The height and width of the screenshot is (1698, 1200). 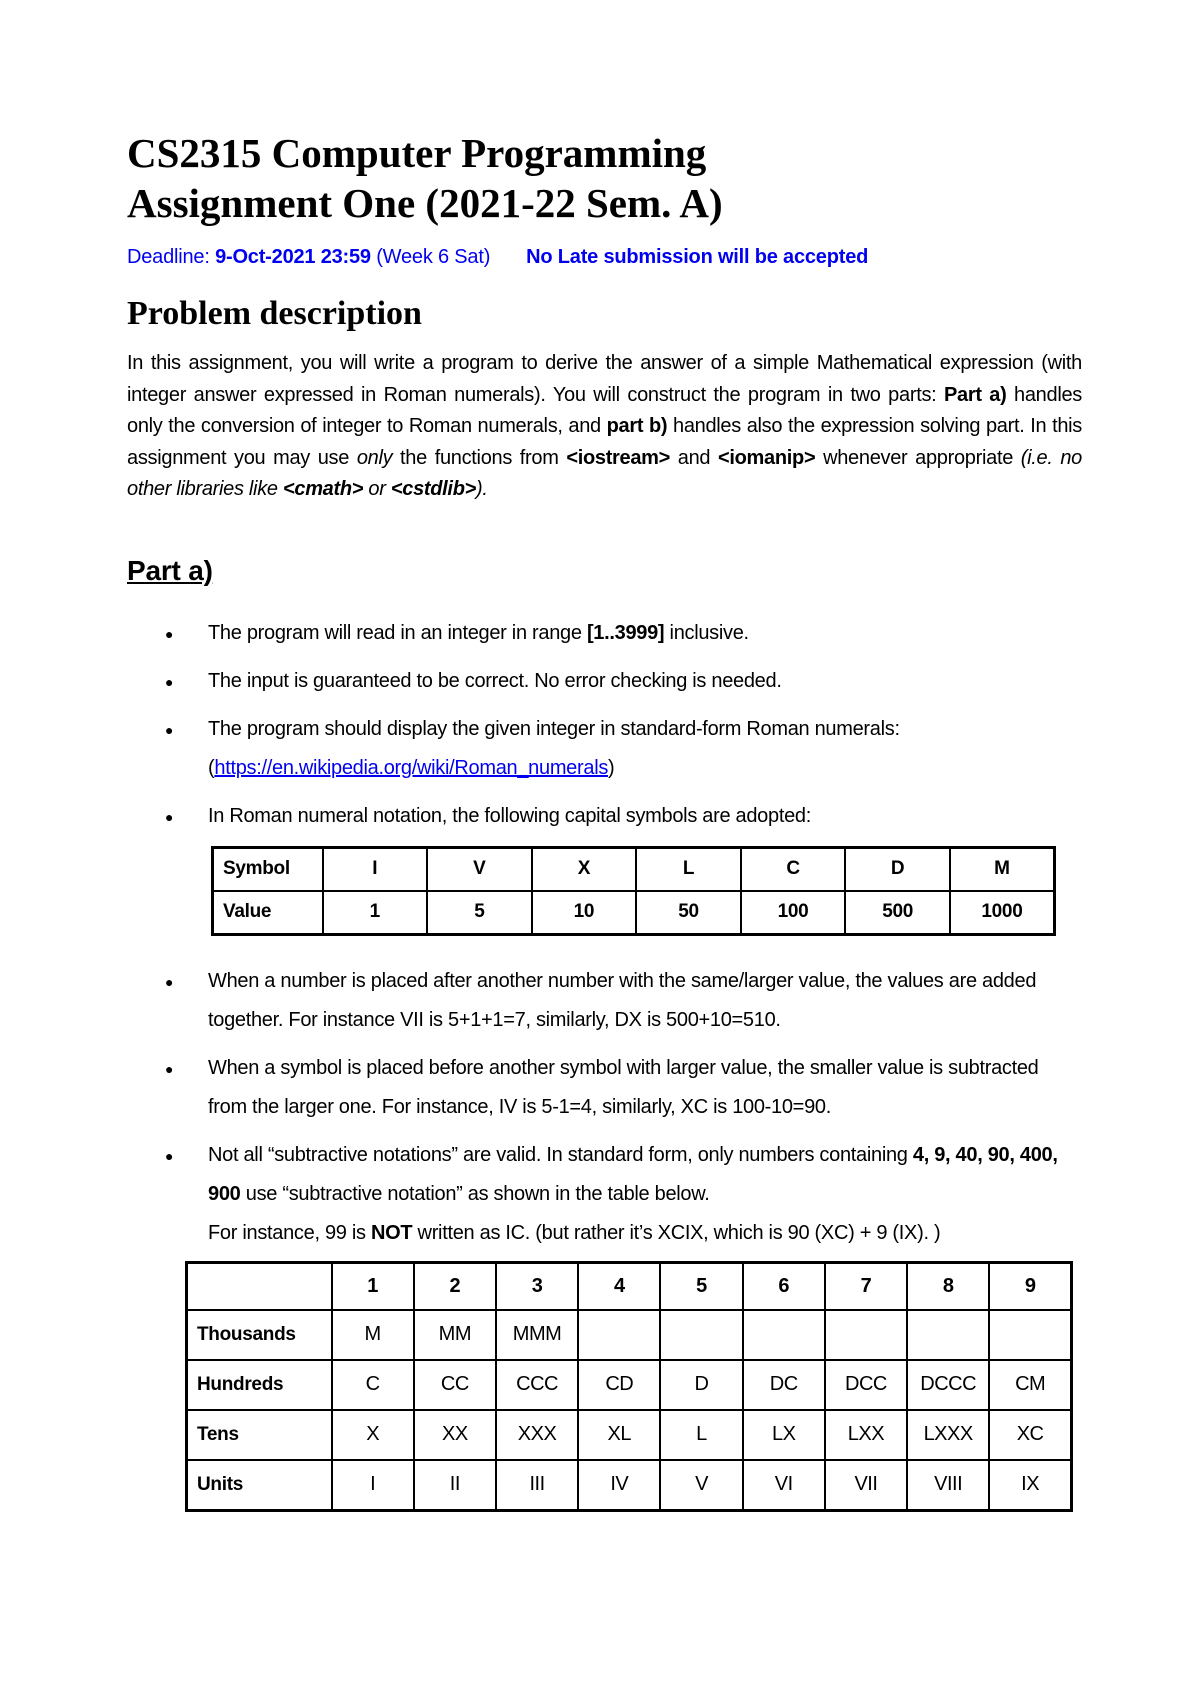 I want to click on table-row: Symbol I V X L C D M, so click(x=633, y=869).